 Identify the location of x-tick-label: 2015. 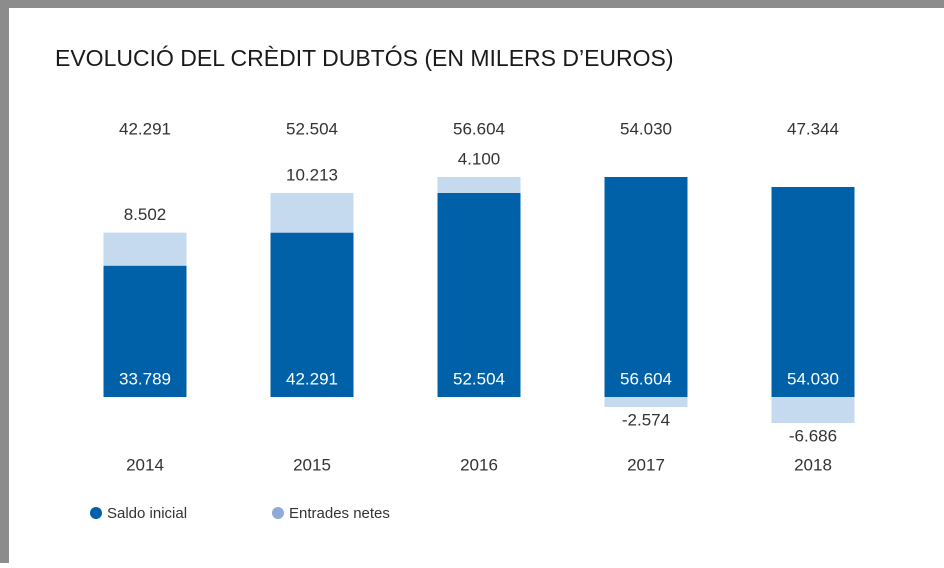
(312, 464).